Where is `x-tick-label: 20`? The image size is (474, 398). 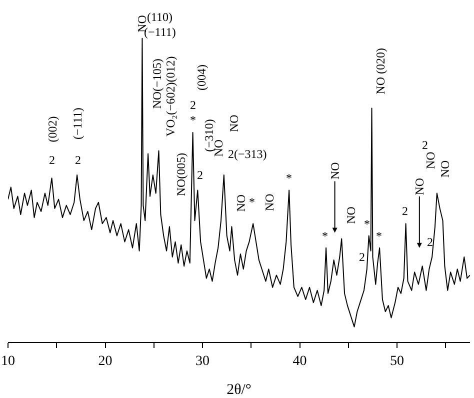 x-tick-label: 20 is located at coordinates (105, 361).